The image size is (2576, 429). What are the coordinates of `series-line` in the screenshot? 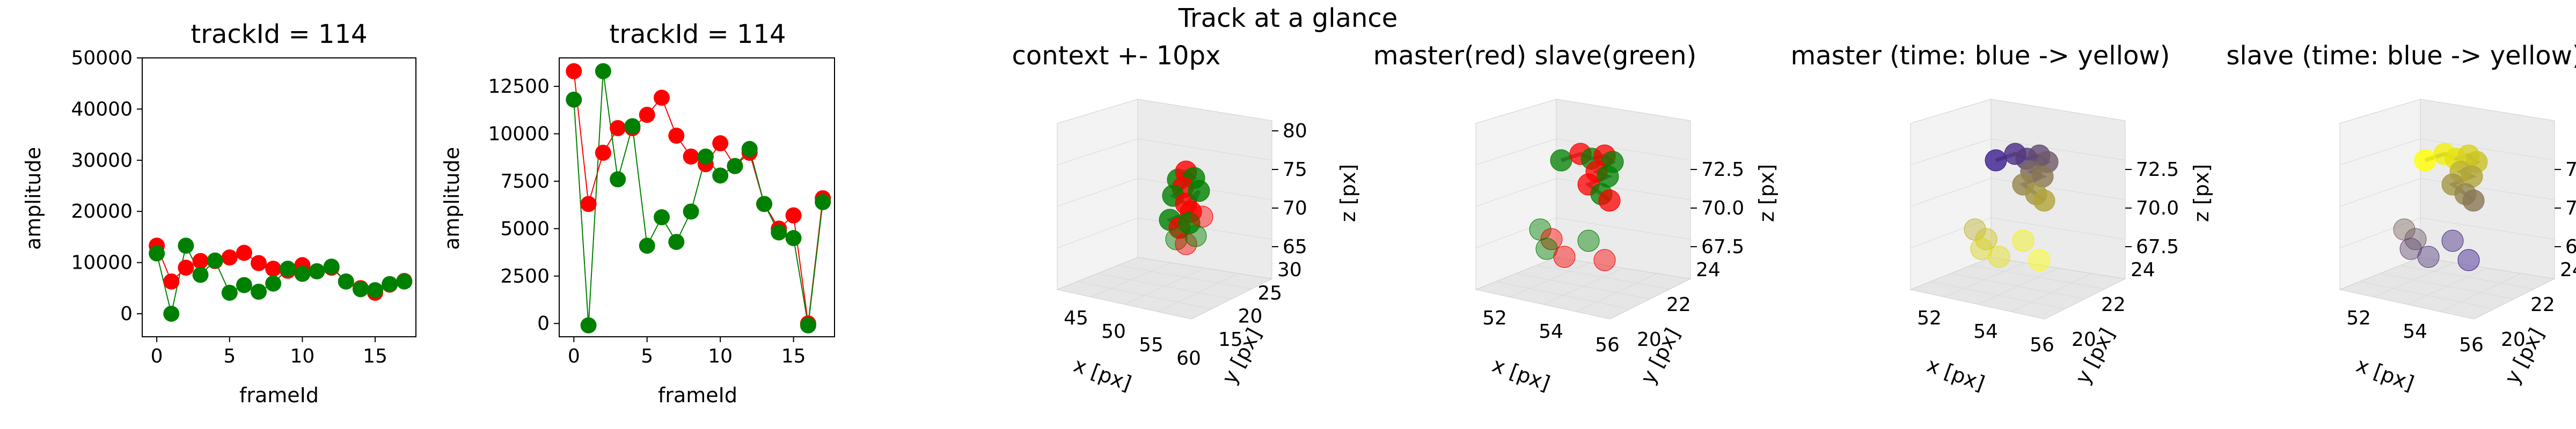 It's located at (698, 197).